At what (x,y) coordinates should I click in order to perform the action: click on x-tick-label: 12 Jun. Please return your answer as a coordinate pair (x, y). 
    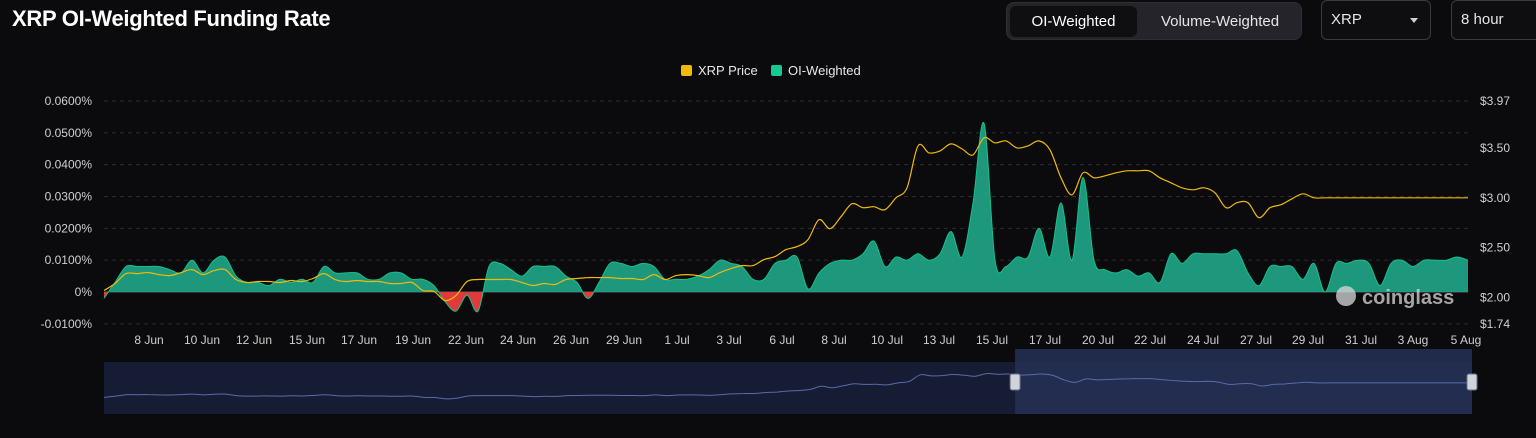
    Looking at the image, I should click on (254, 340).